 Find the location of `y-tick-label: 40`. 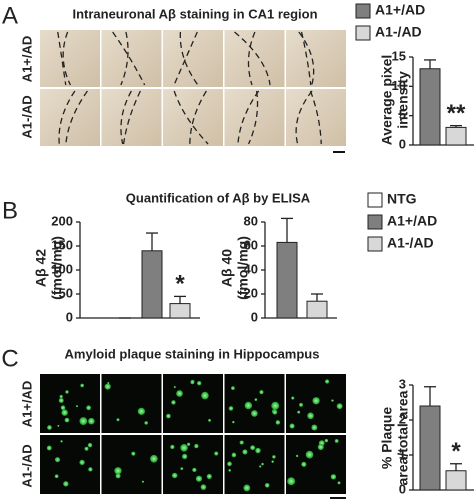

y-tick-label: 40 is located at coordinates (251, 268).